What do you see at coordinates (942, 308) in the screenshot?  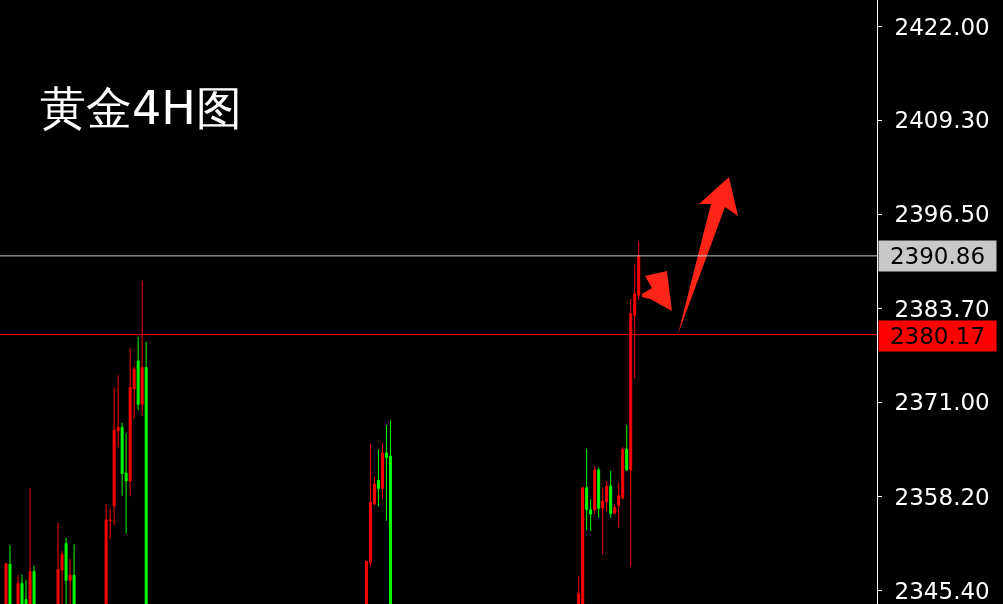 I see `y-tick-label: 2383.70` at bounding box center [942, 308].